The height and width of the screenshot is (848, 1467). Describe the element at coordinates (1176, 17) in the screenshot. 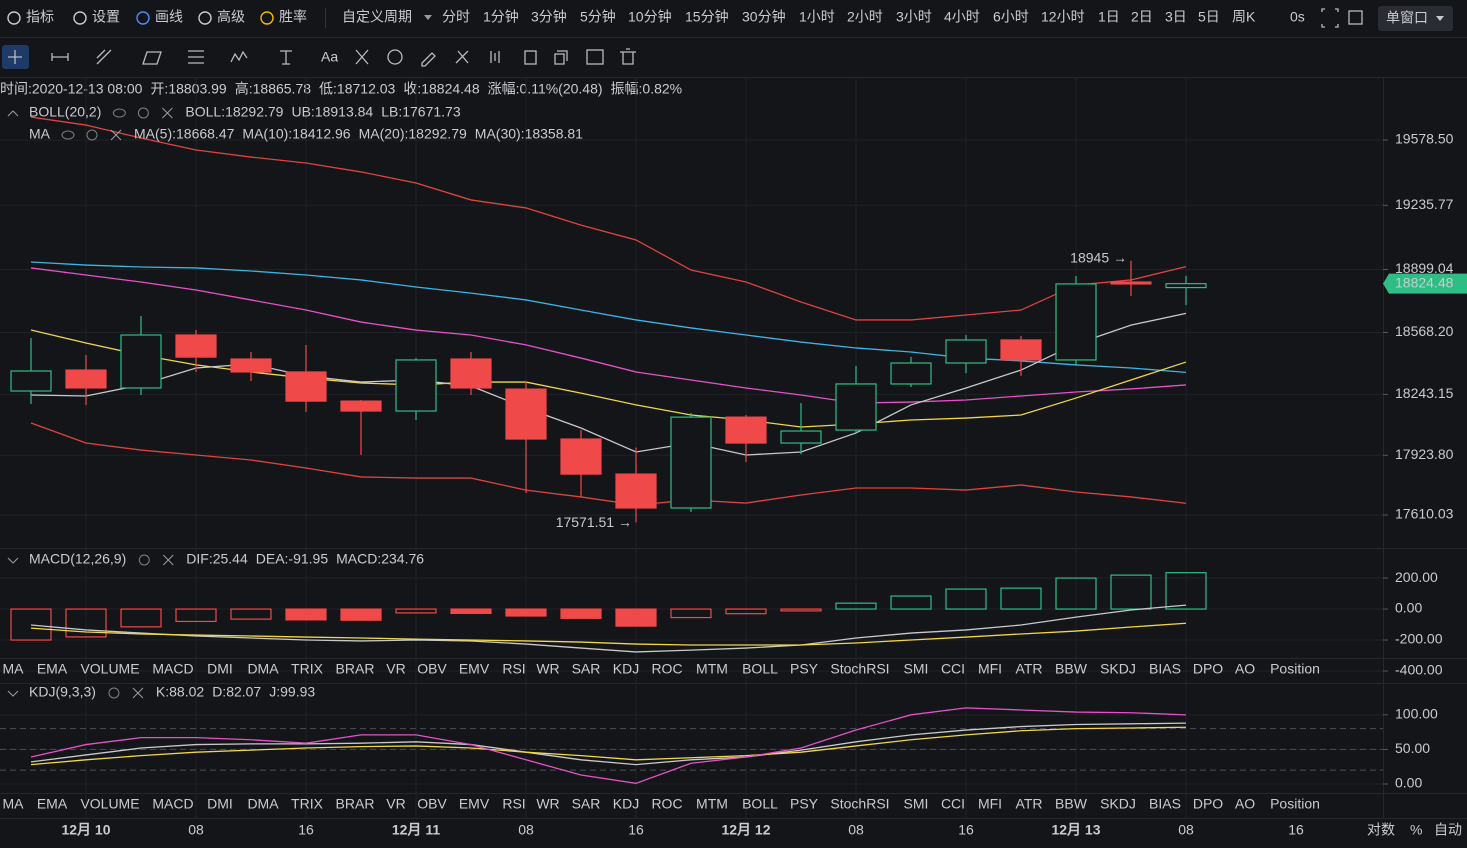

I see `period-button: 3日` at that location.